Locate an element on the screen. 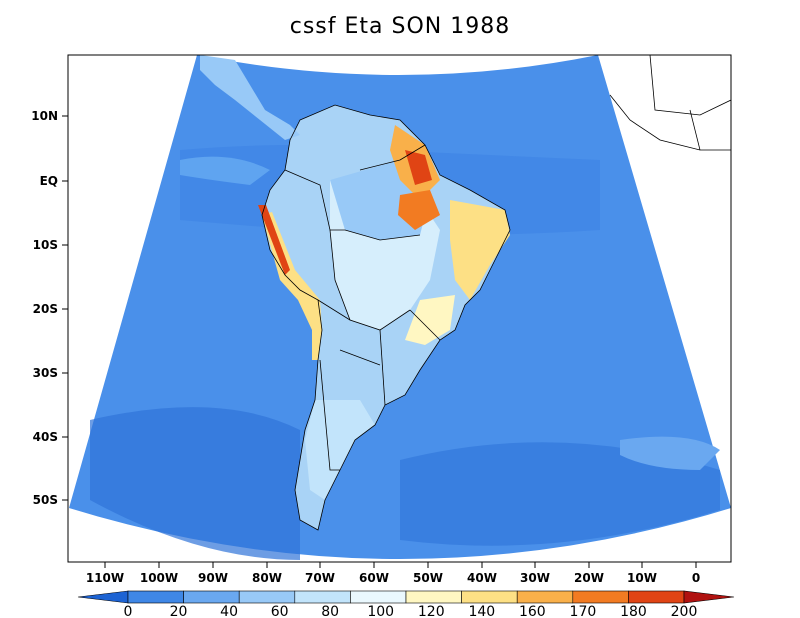  ocean-light-patch-atlantic is located at coordinates (670, 453).